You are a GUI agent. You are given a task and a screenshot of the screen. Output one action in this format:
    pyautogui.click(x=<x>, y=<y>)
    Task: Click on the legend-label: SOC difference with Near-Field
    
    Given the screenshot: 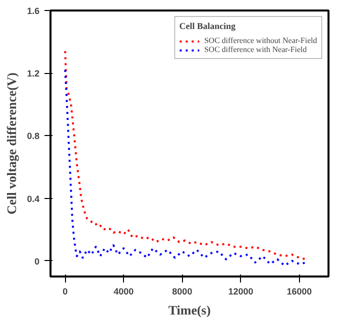 What is the action you would take?
    pyautogui.click(x=255, y=49)
    